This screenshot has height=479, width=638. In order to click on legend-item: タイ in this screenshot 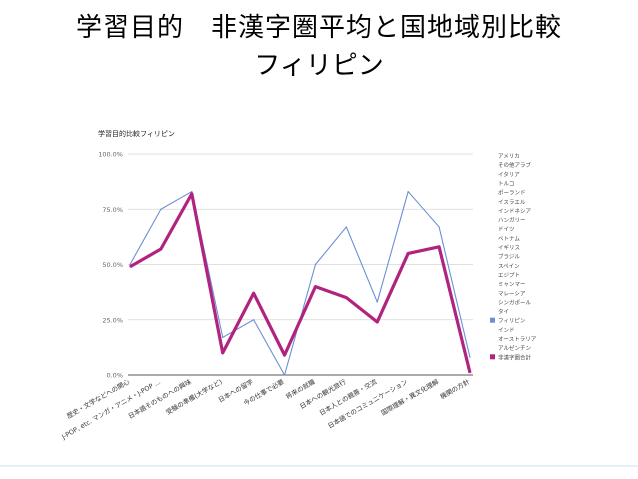, I will do `click(503, 312)`.